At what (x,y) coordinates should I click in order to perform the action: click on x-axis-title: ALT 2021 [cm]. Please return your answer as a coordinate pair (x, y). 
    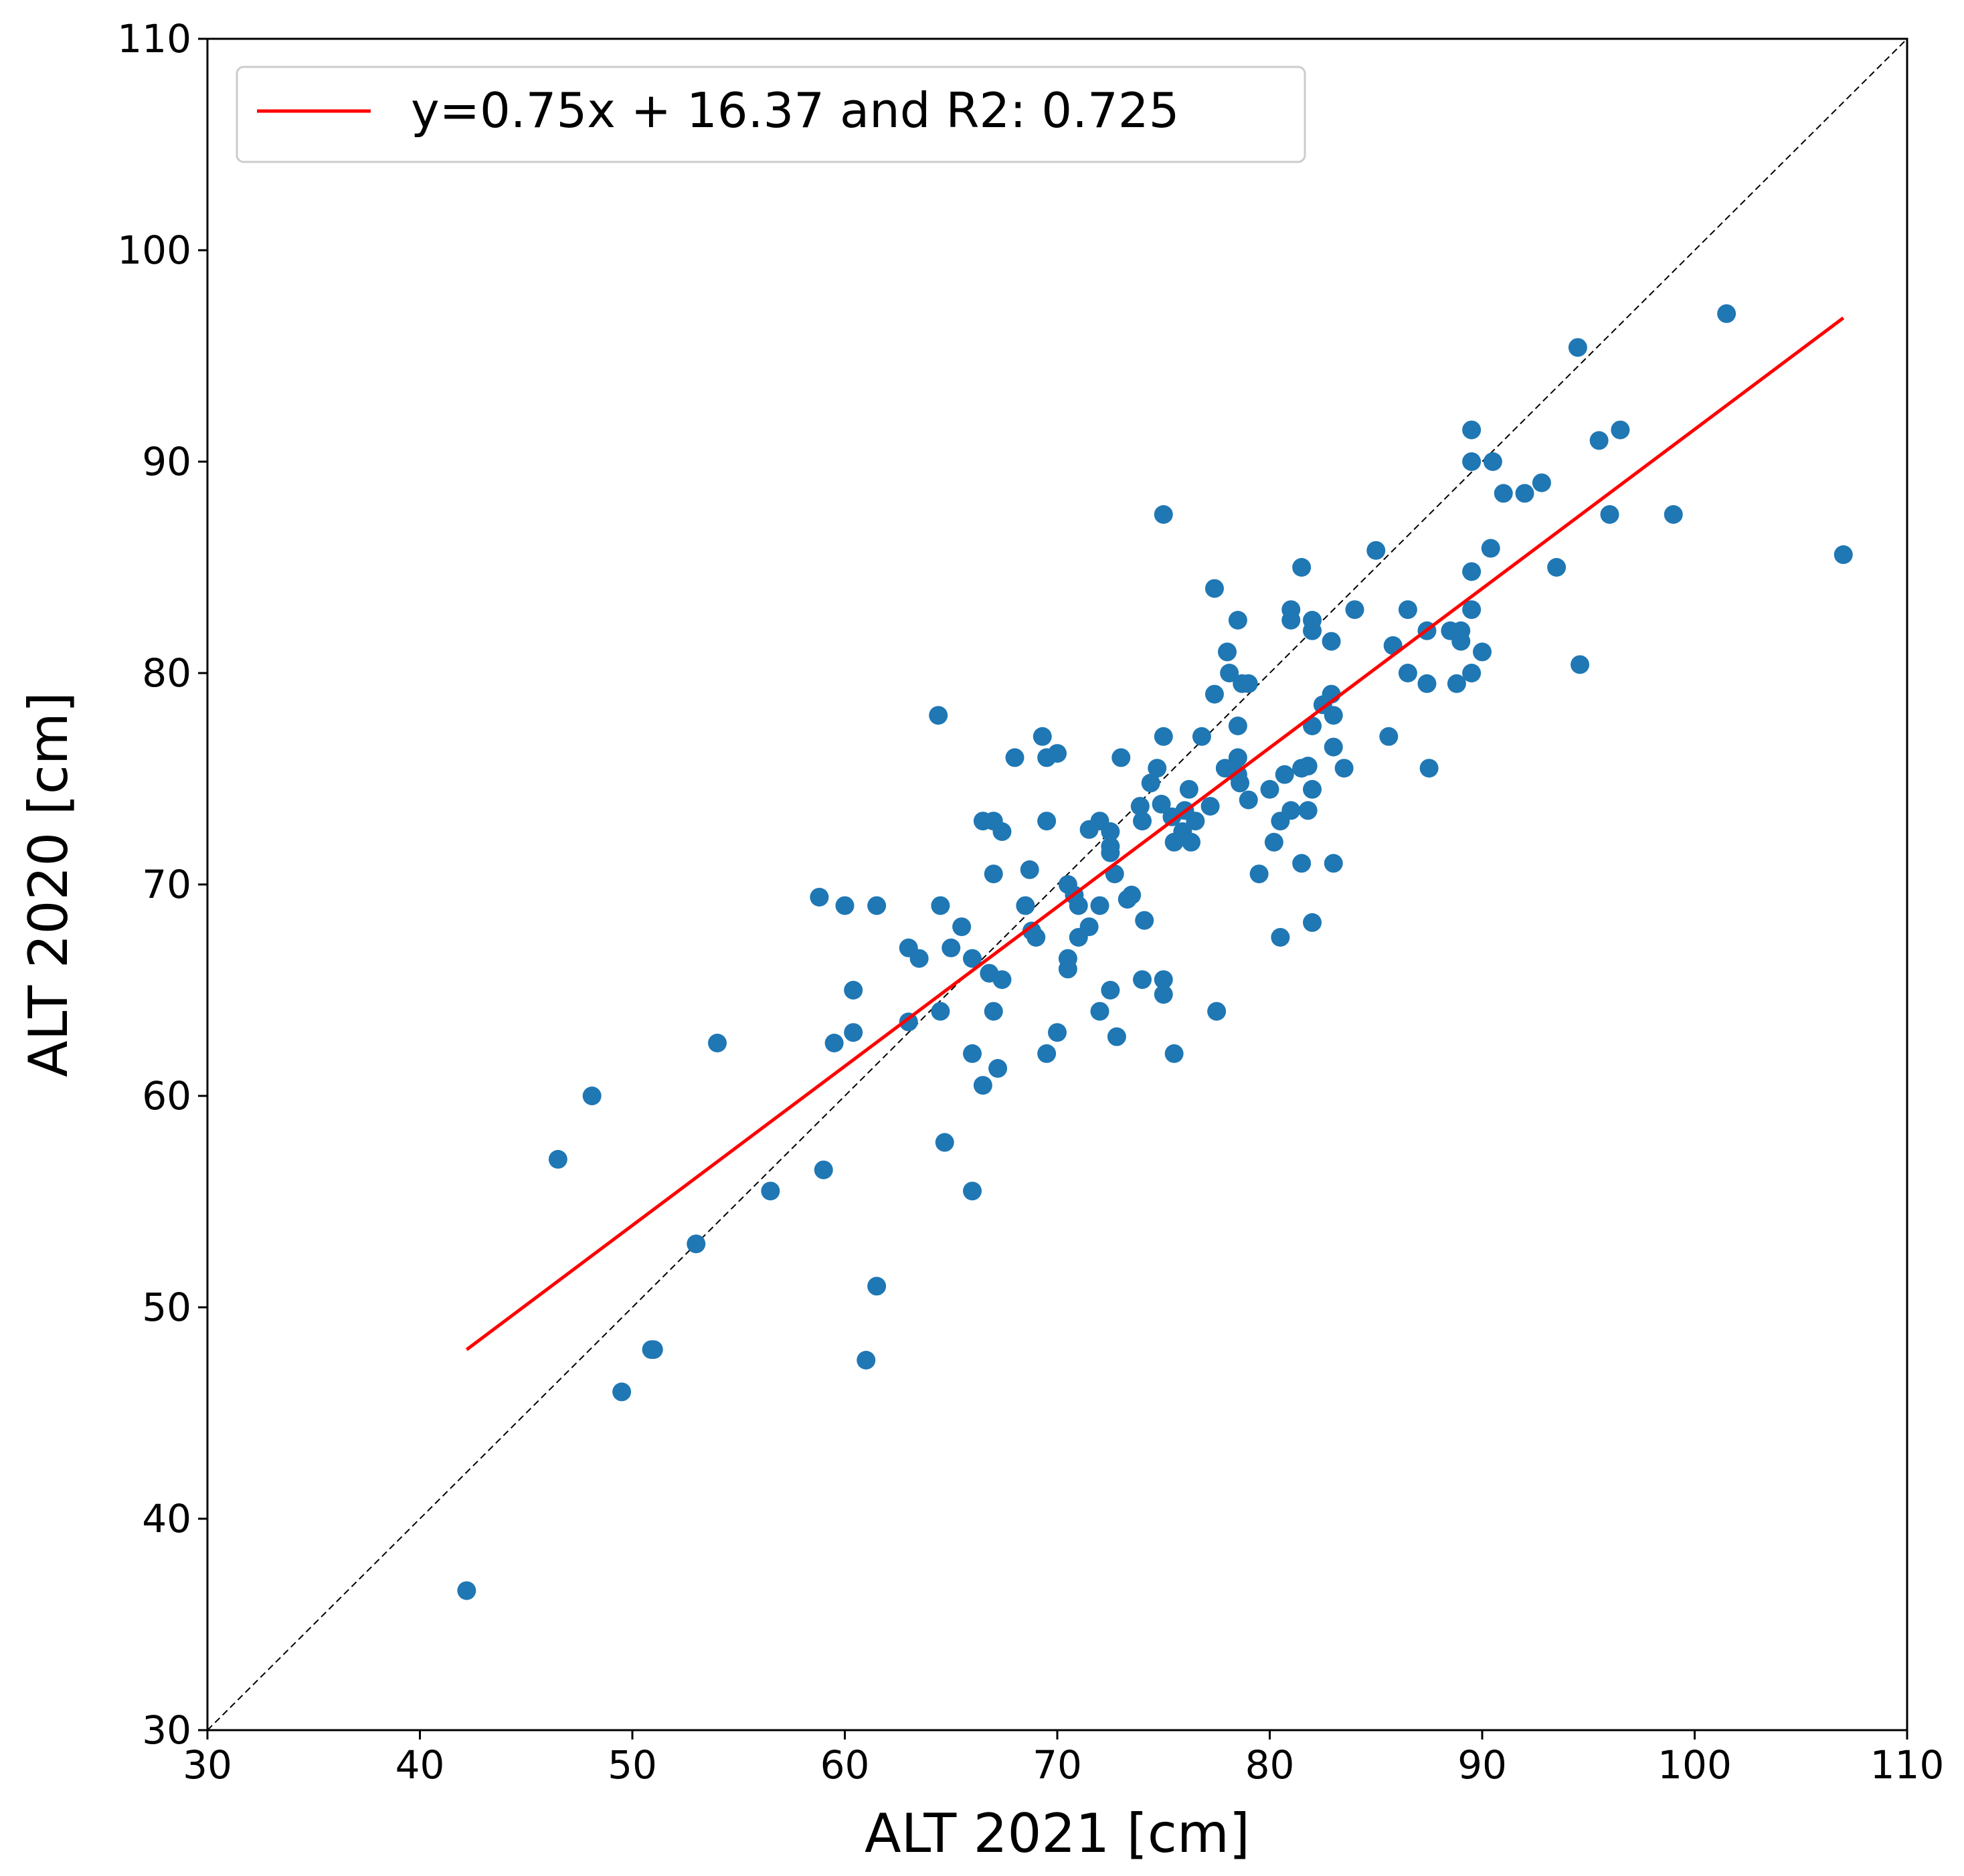
    Looking at the image, I should click on (1058, 1833).